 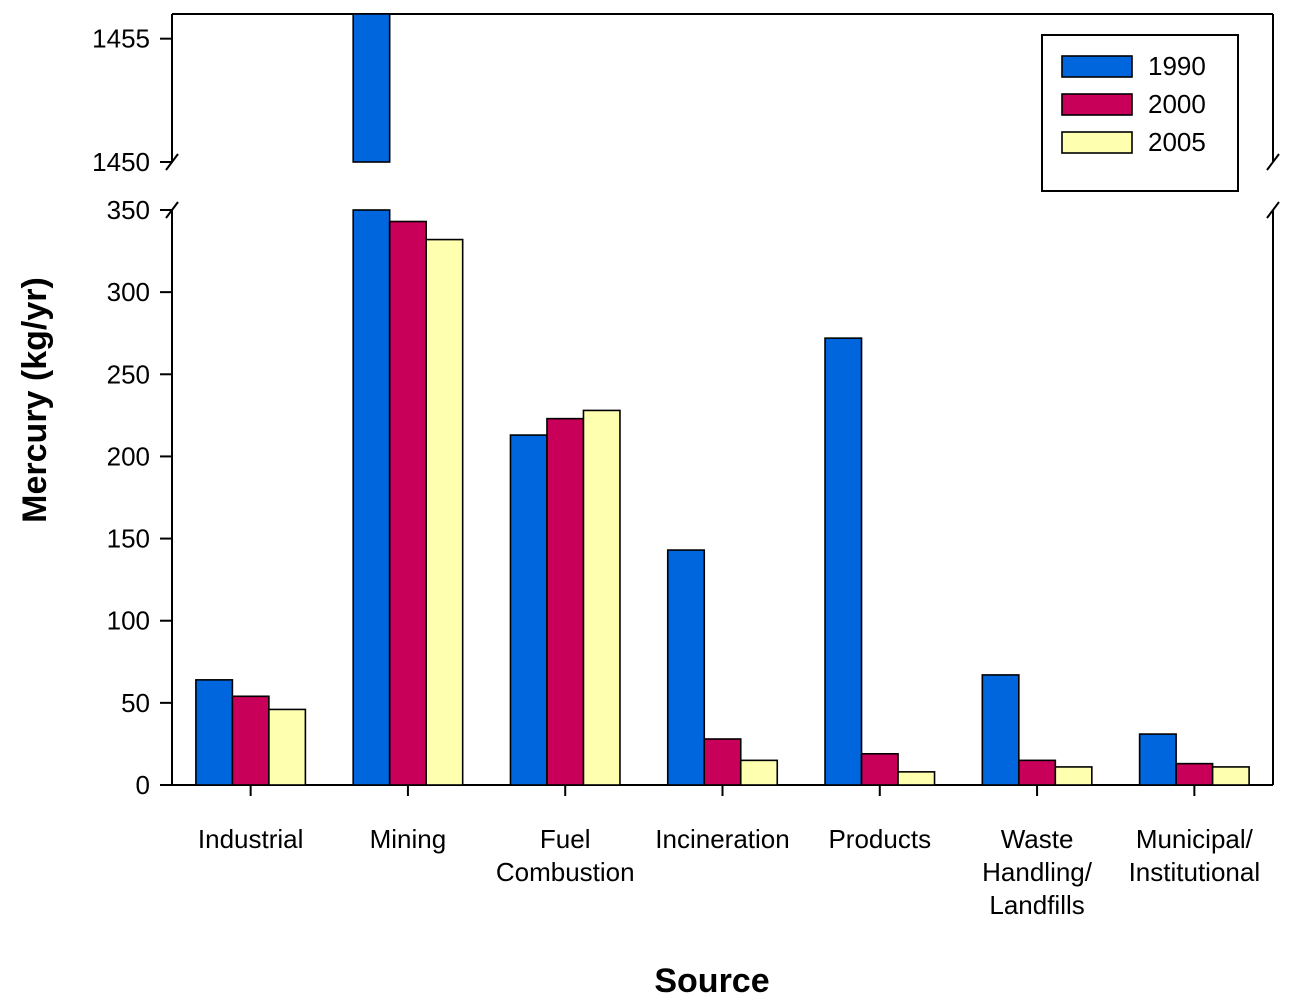 I want to click on category-label-line: Incineration, so click(x=722, y=839).